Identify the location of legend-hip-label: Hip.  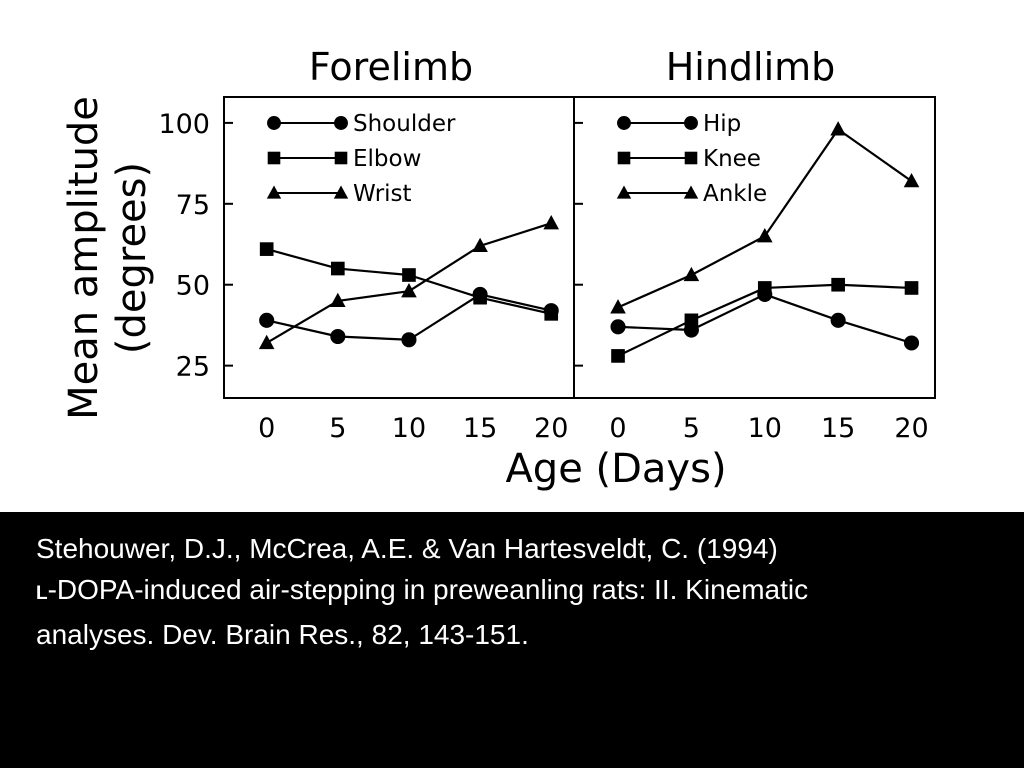
(722, 124).